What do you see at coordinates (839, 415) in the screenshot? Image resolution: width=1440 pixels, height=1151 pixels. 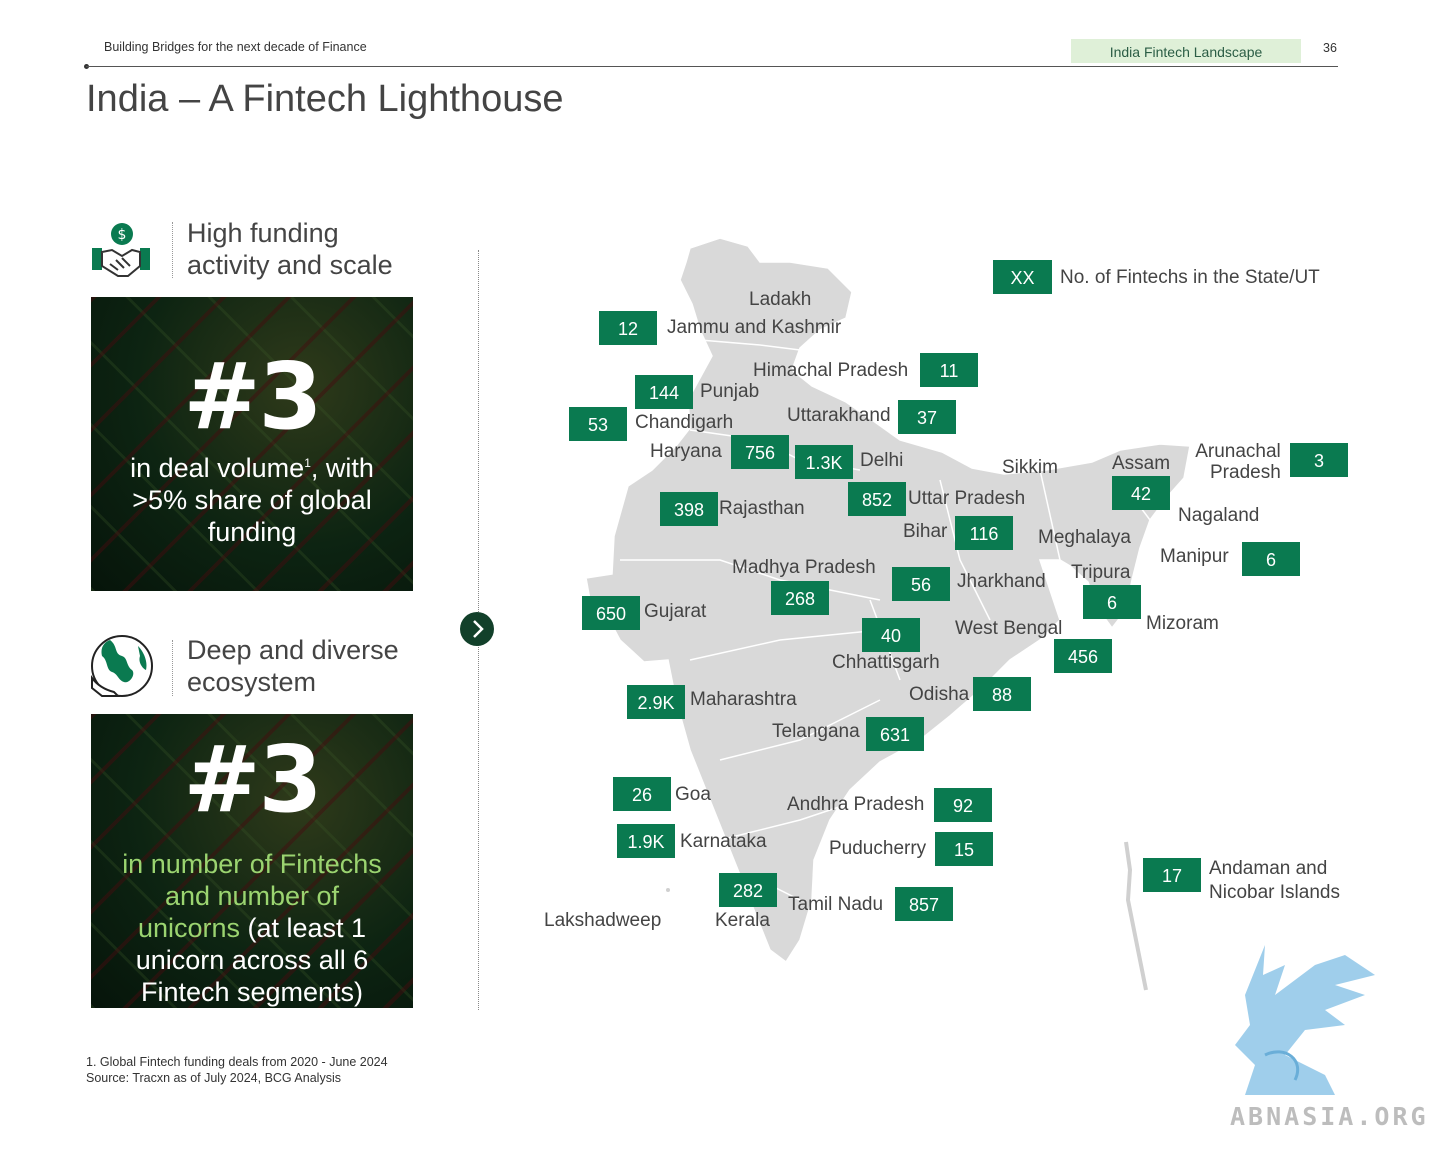 I see `state-label-uttarakhand: Uttarakhand` at bounding box center [839, 415].